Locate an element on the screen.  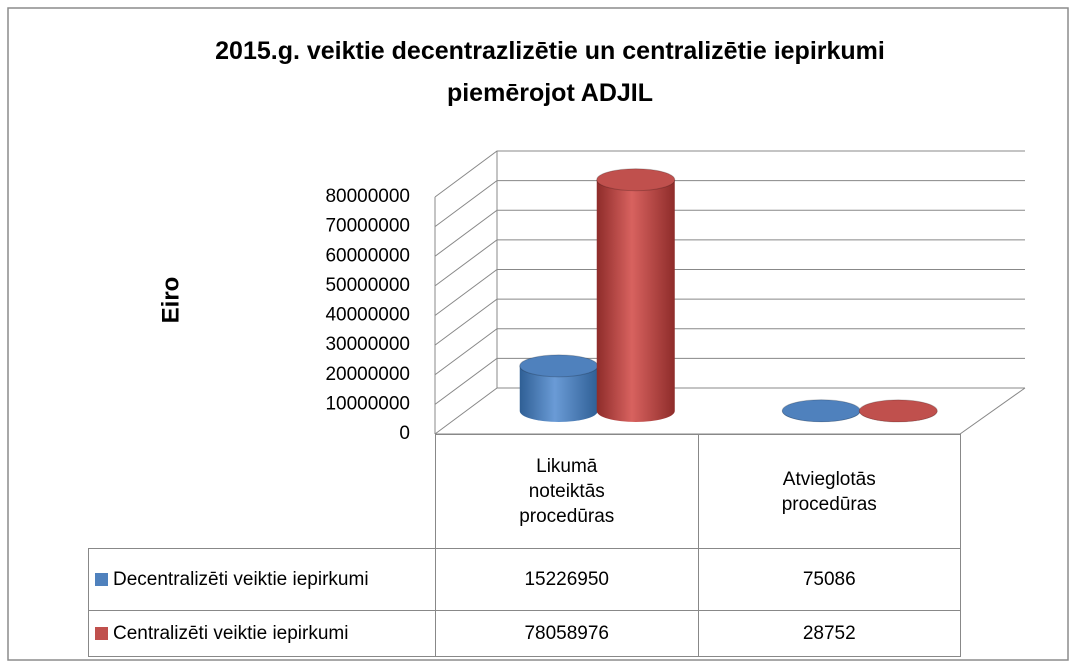
y-axis-label: Eiro is located at coordinates (170, 300).